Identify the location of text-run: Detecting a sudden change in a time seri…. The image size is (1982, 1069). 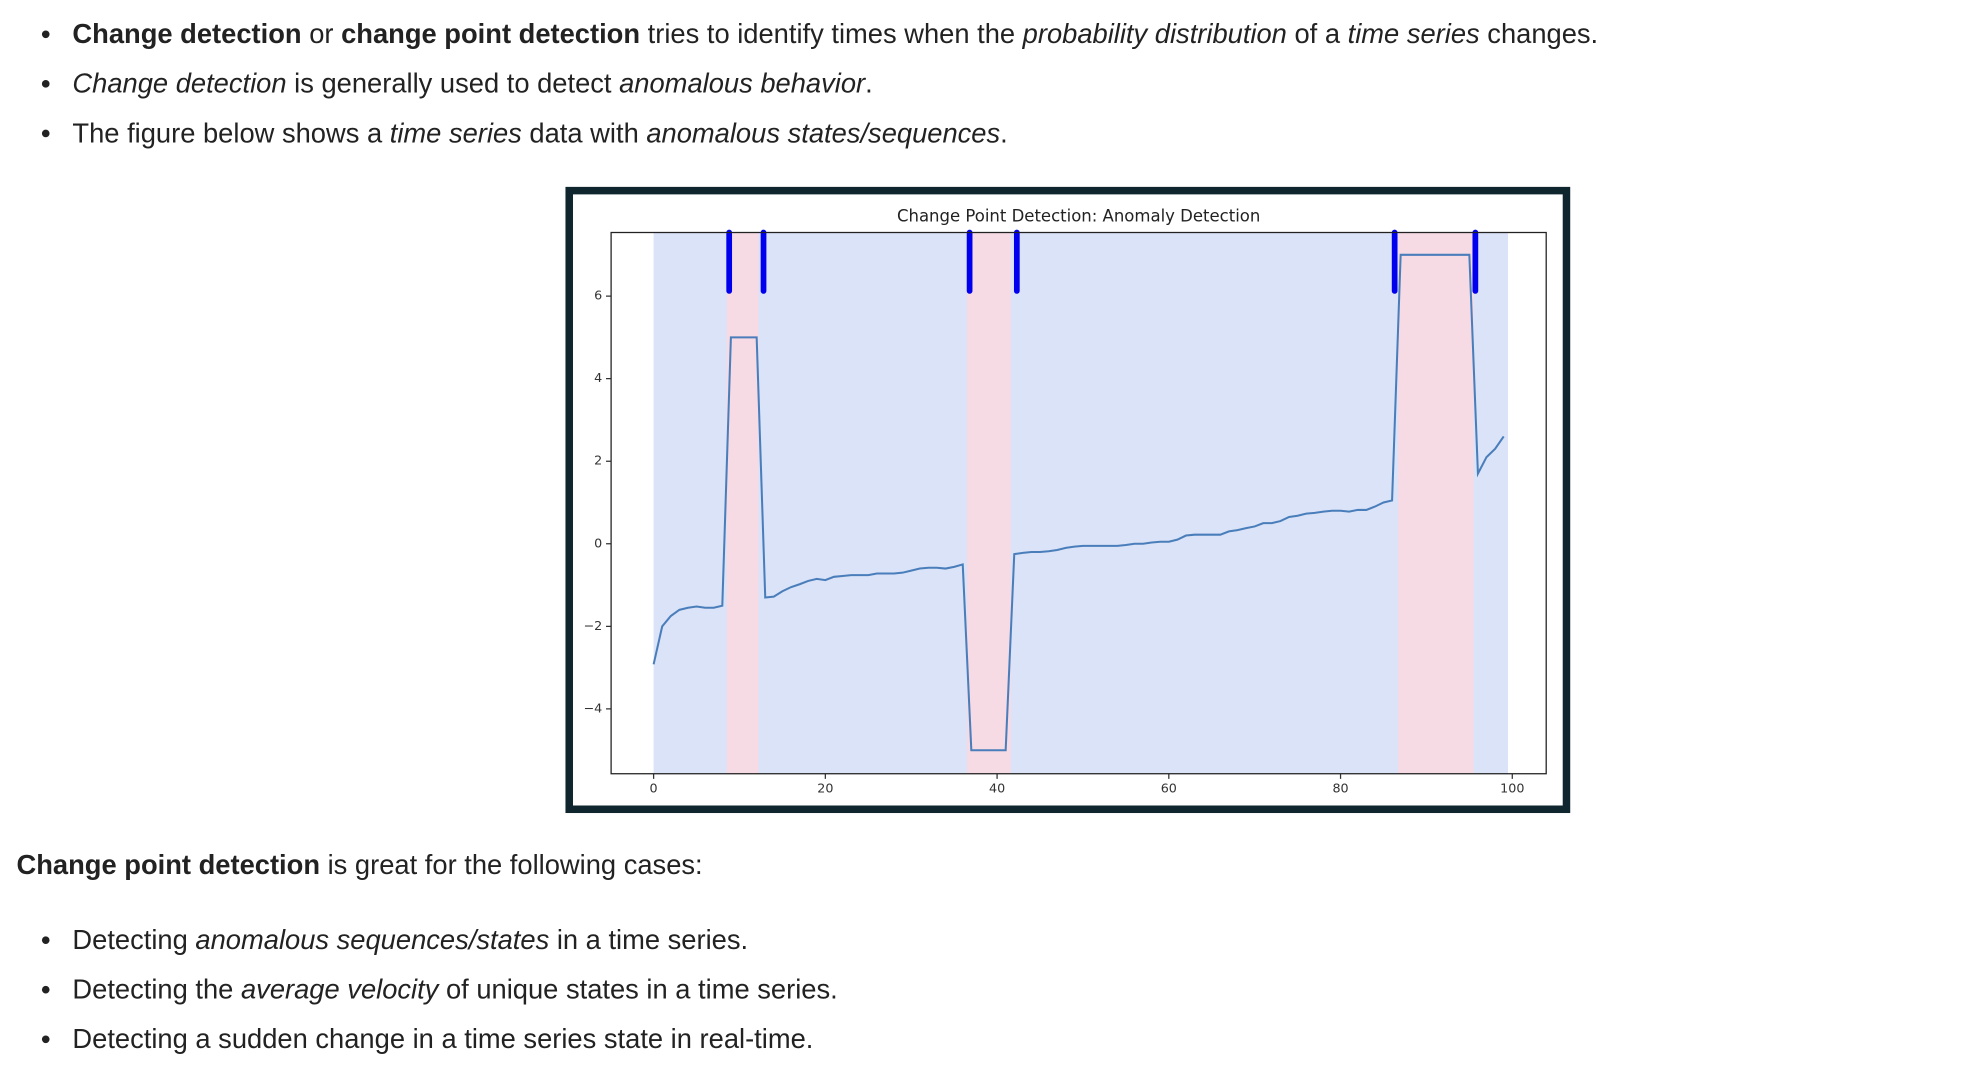
(443, 1039).